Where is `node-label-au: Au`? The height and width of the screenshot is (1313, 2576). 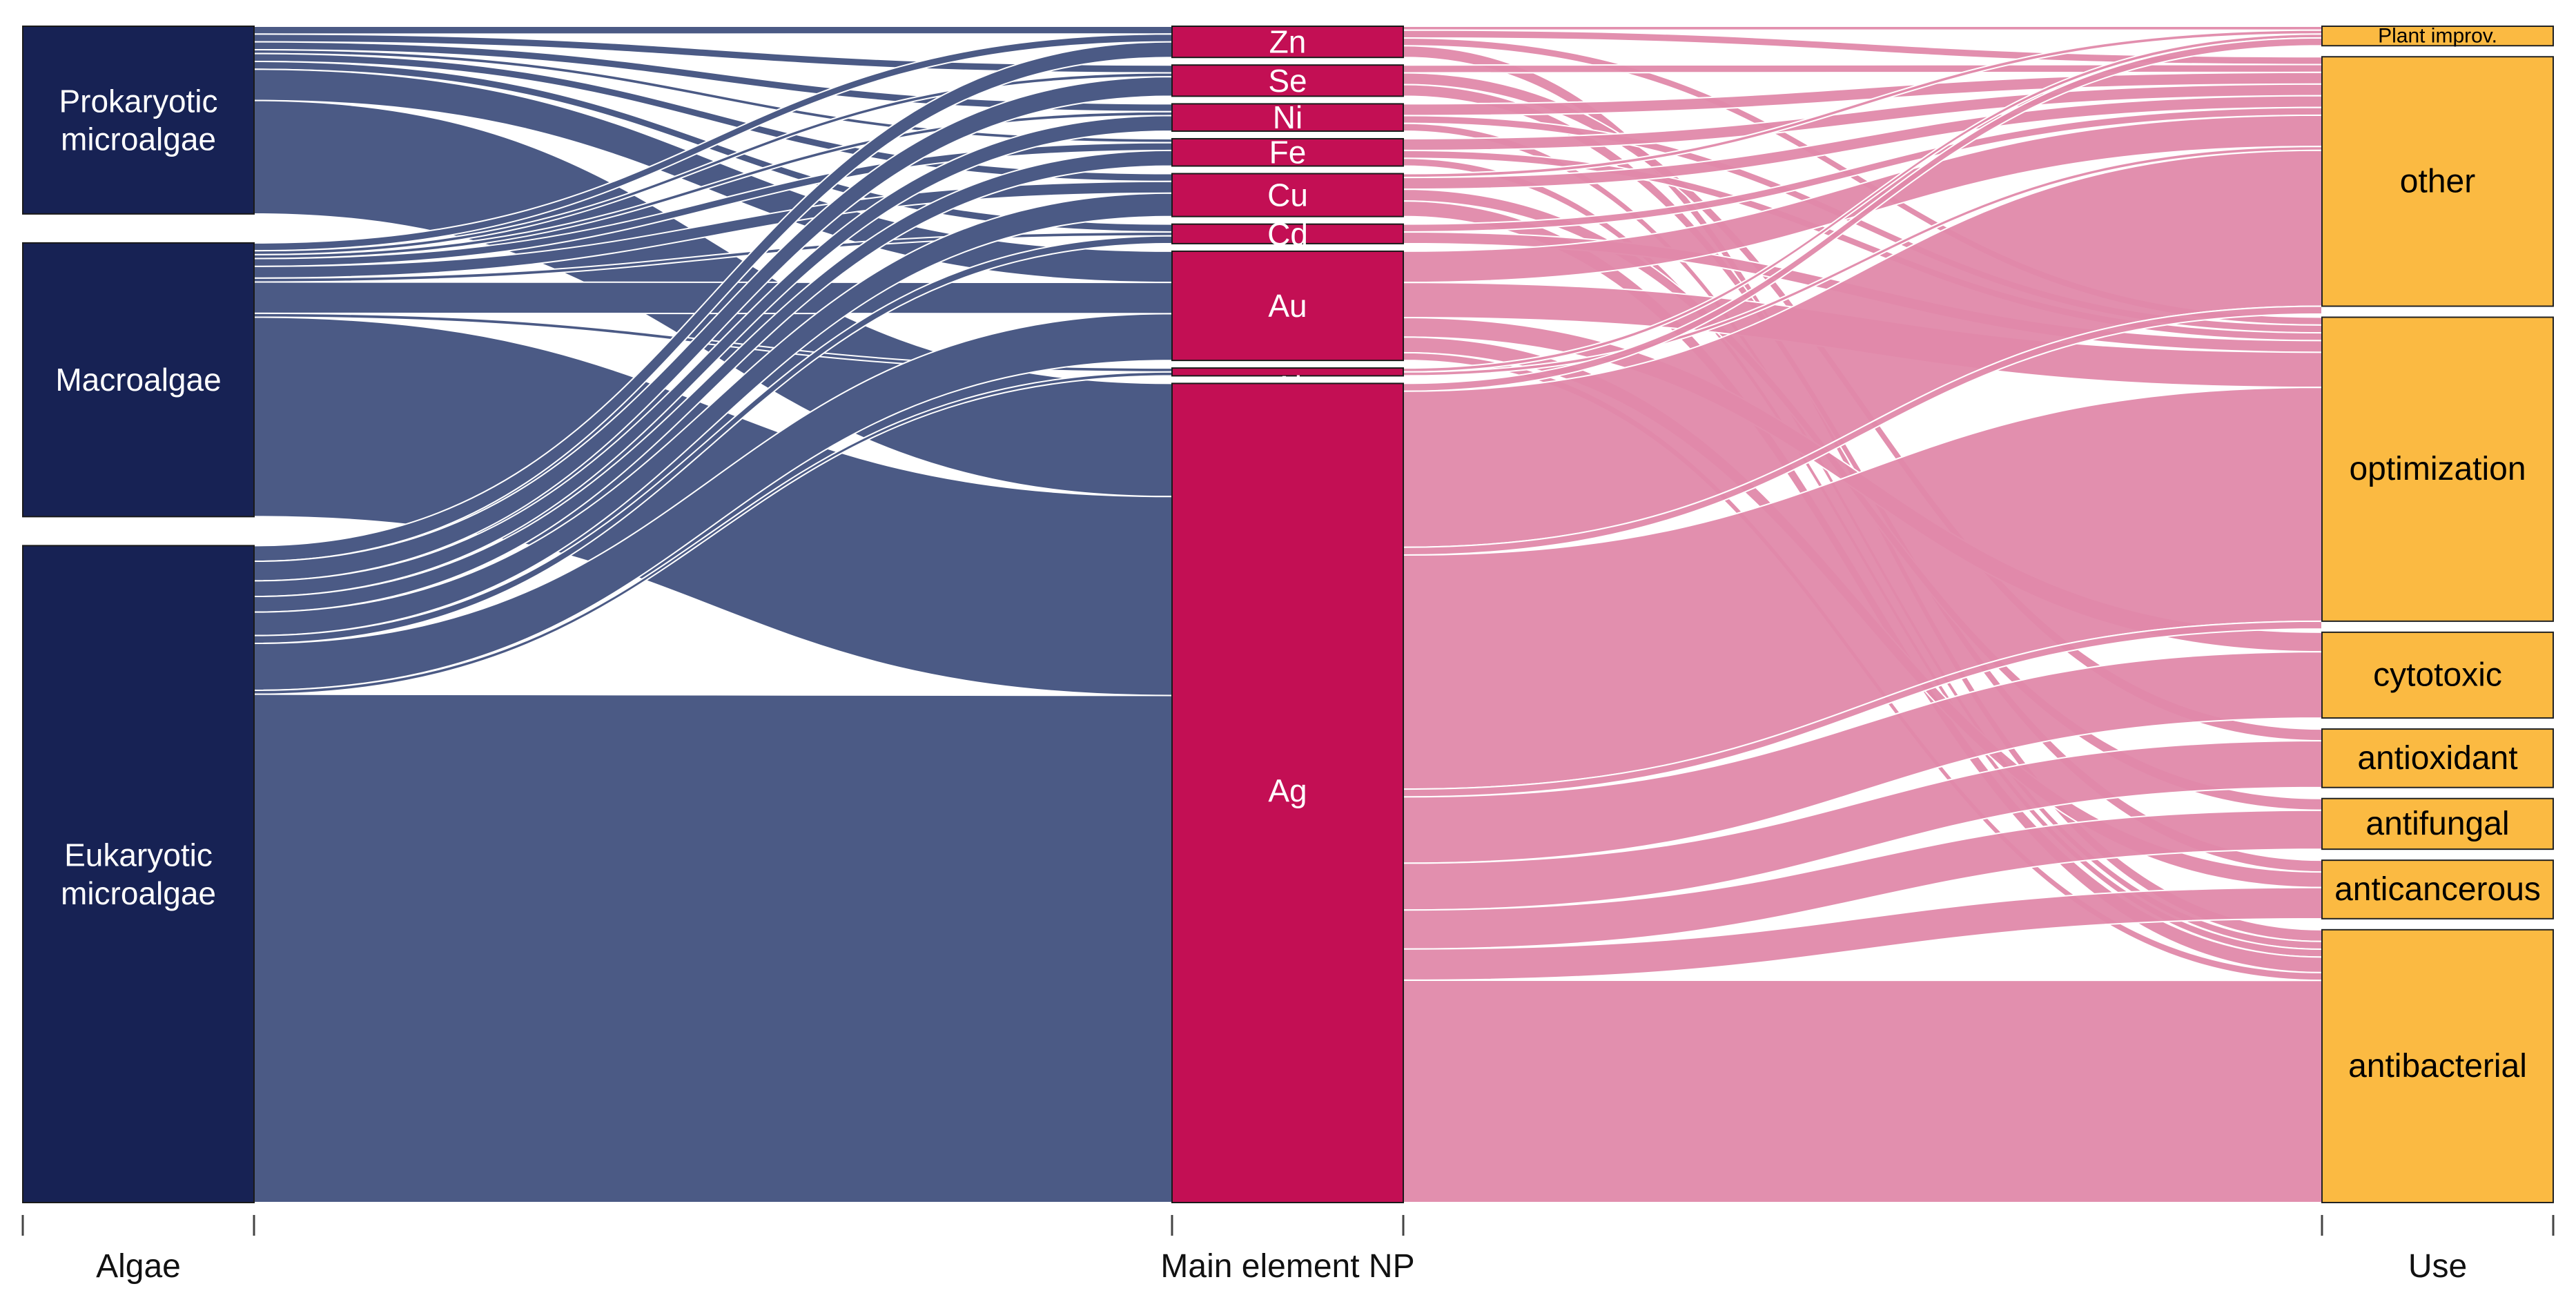 node-label-au: Au is located at coordinates (1287, 306).